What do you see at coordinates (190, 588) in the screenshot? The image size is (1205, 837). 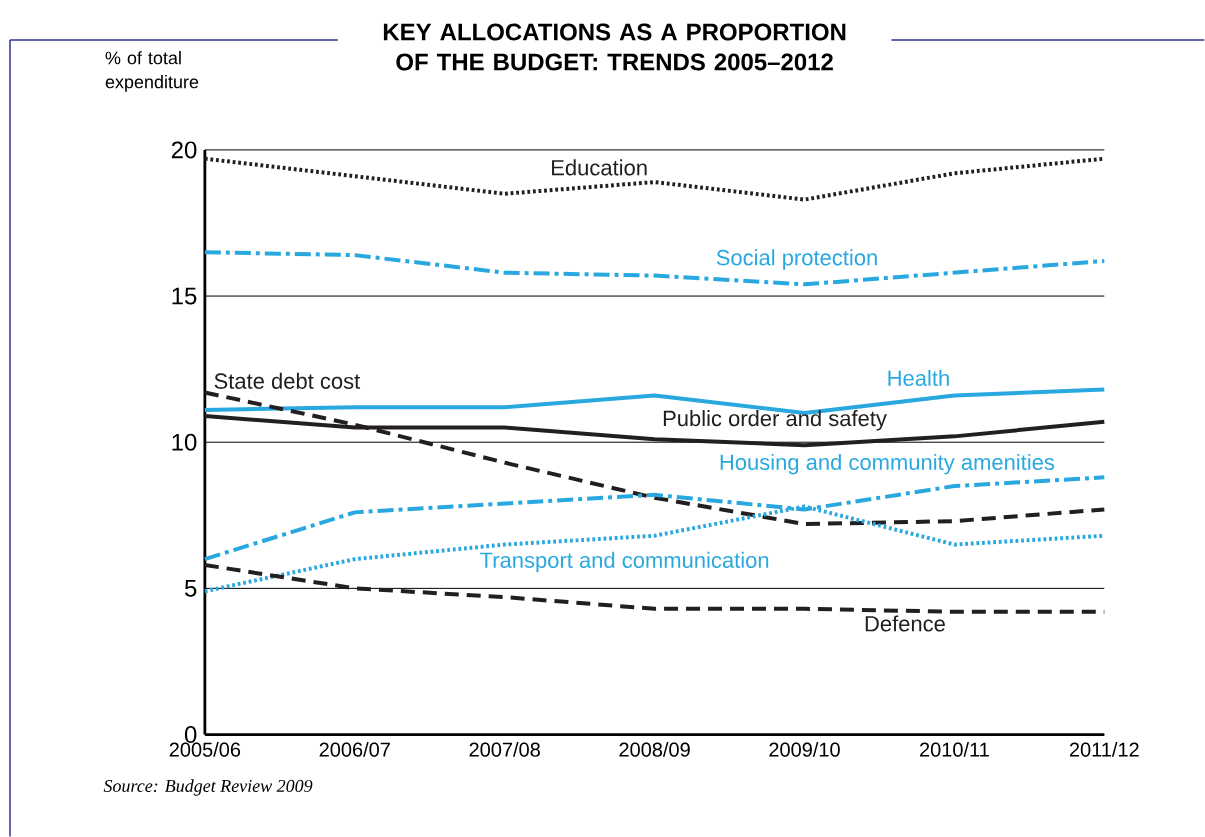 I see `y-tick-label: 5` at bounding box center [190, 588].